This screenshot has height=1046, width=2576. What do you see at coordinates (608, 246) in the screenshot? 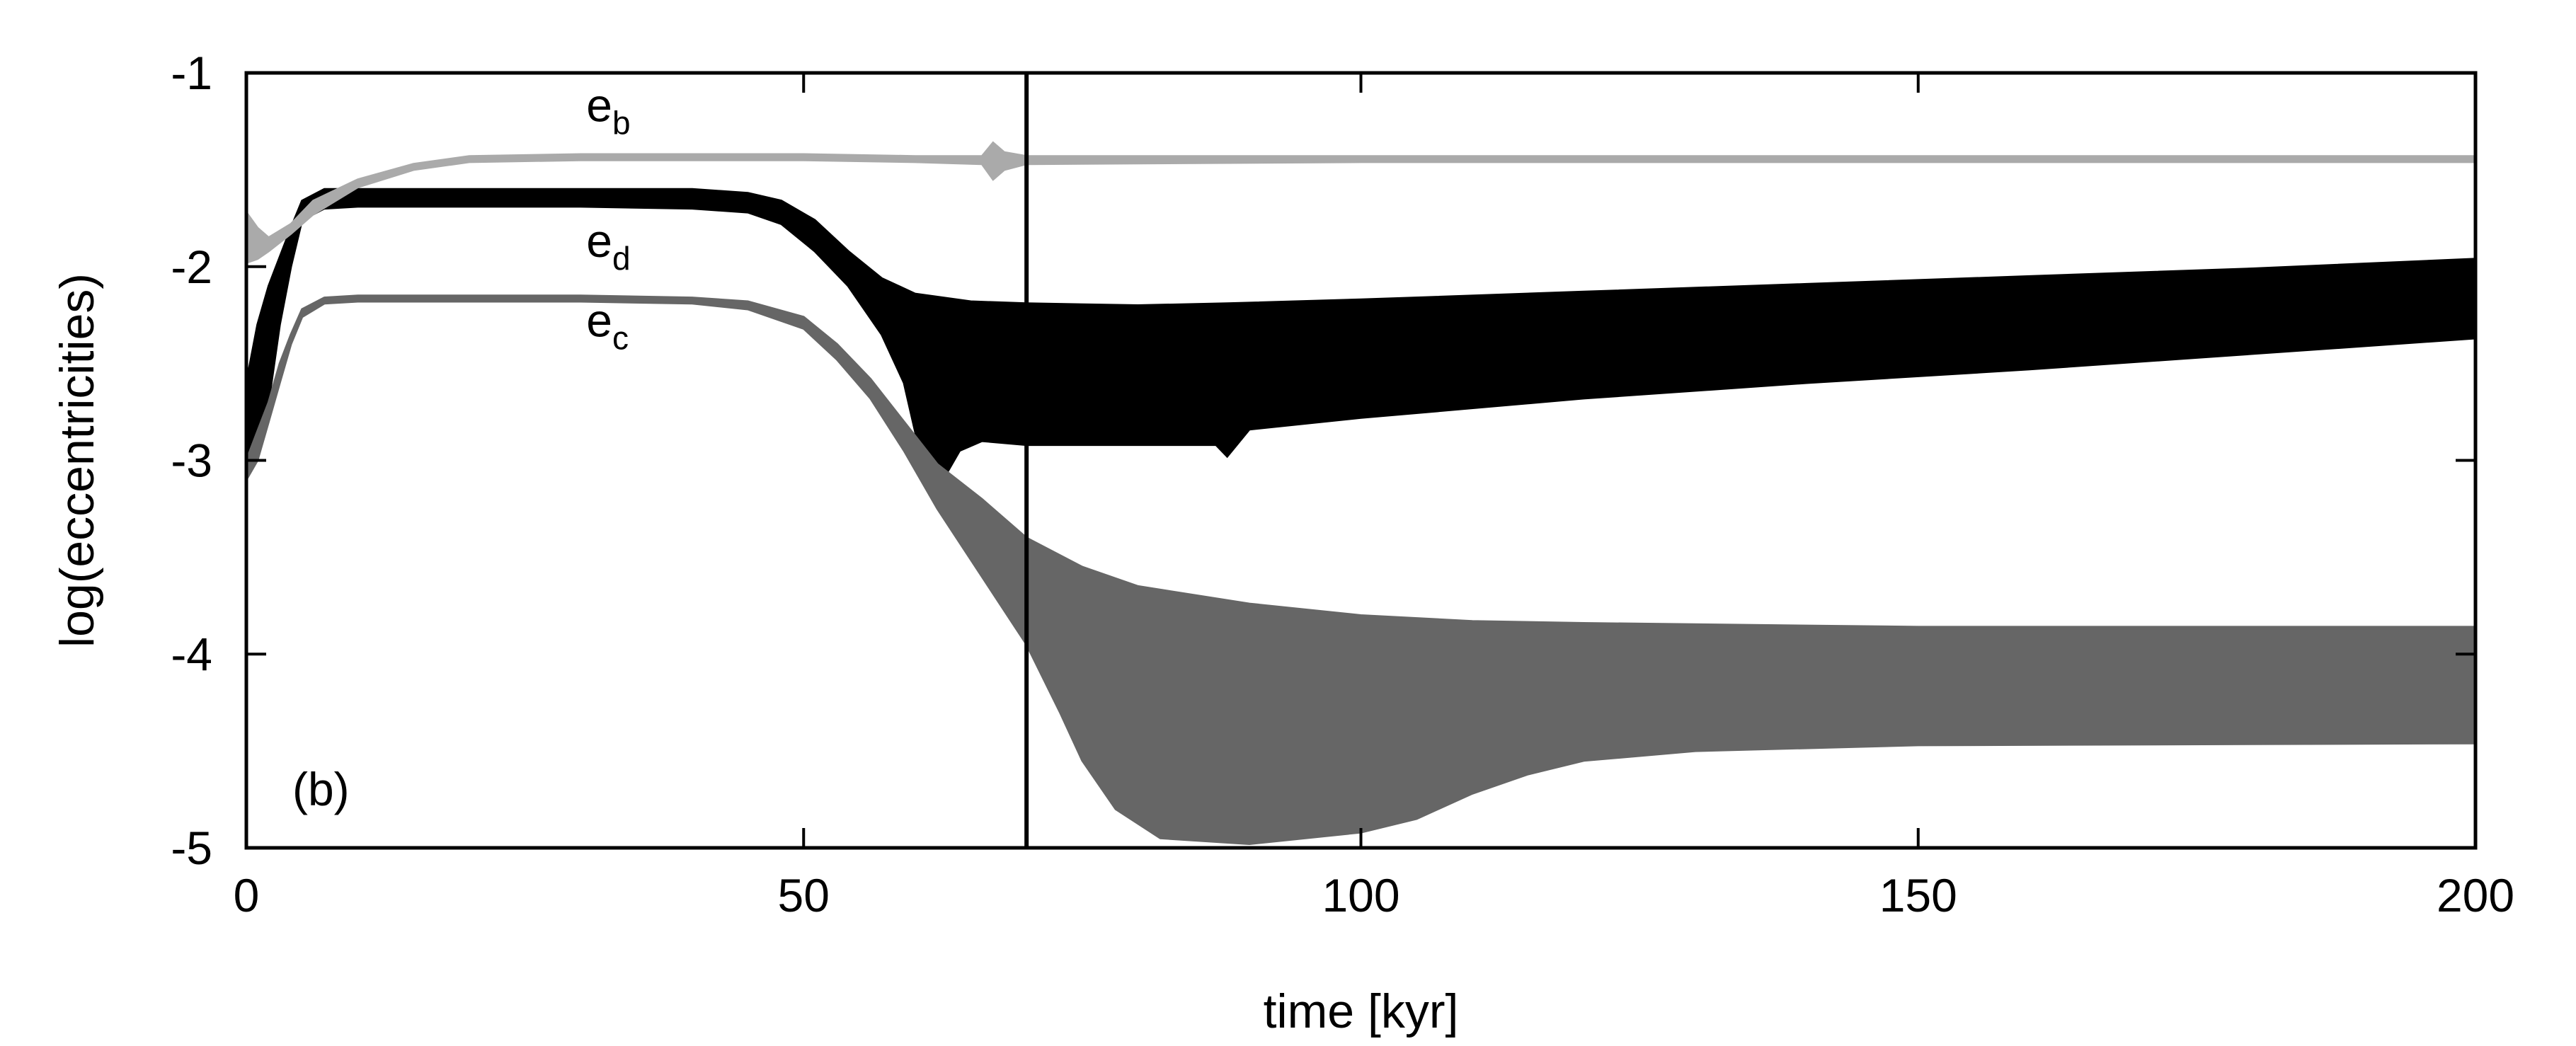
I see `series-label-e-d: ed` at bounding box center [608, 246].